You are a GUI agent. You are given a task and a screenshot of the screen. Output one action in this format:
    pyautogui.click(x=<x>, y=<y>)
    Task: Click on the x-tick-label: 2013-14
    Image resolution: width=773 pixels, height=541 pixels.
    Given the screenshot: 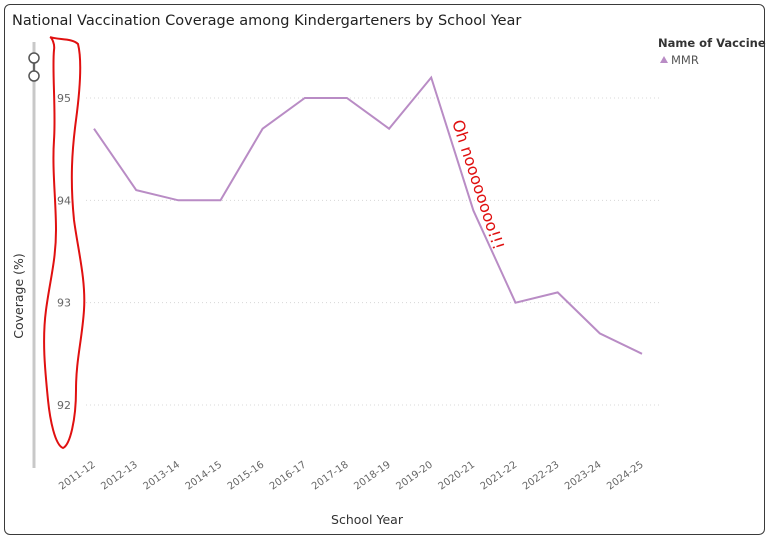 What is the action you would take?
    pyautogui.click(x=161, y=475)
    